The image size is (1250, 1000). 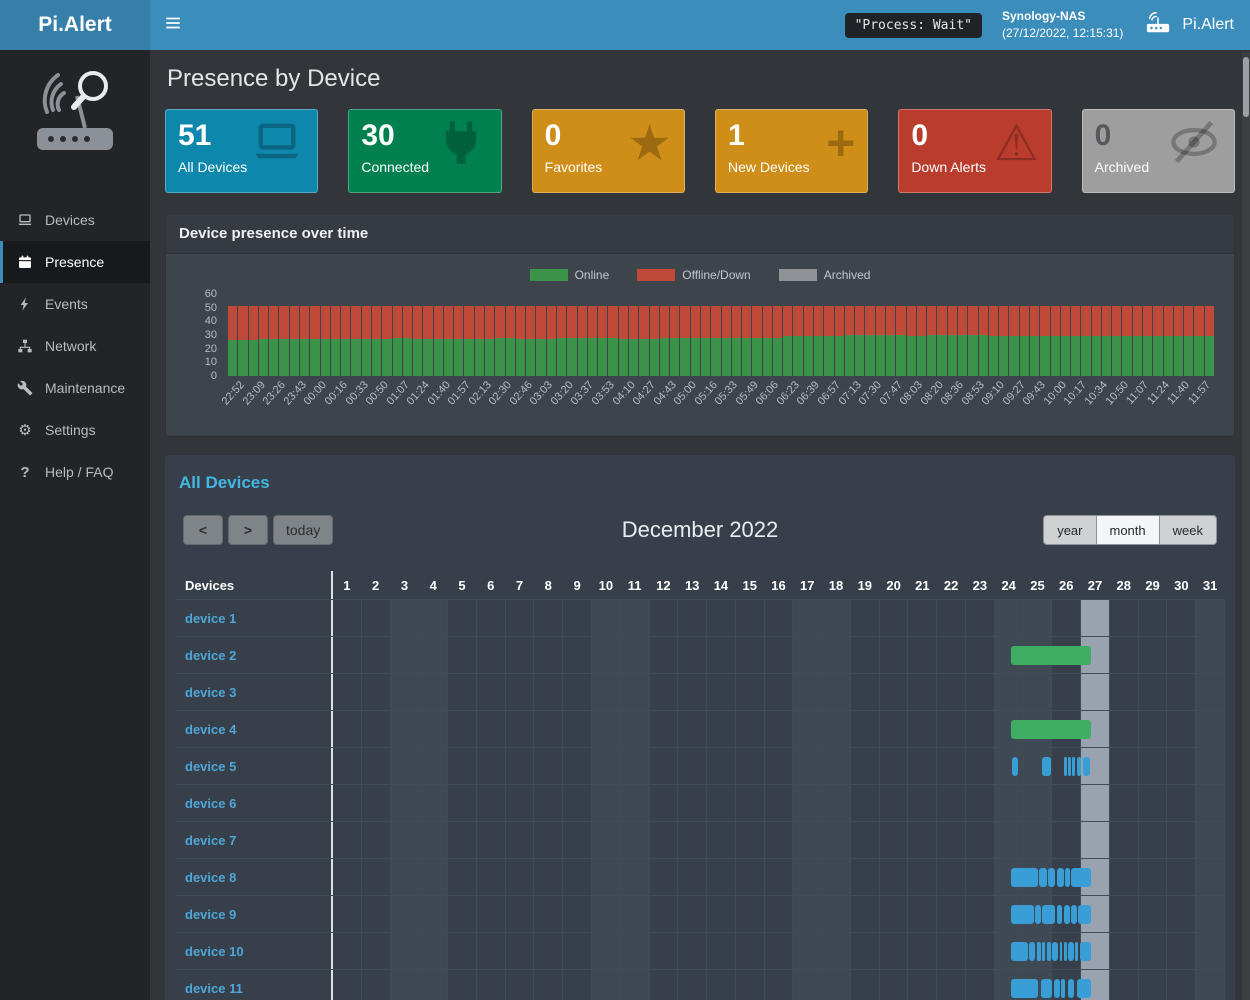 What do you see at coordinates (791, 151) in the screenshot?
I see `info-box-new-devices: 1 New Devices +` at bounding box center [791, 151].